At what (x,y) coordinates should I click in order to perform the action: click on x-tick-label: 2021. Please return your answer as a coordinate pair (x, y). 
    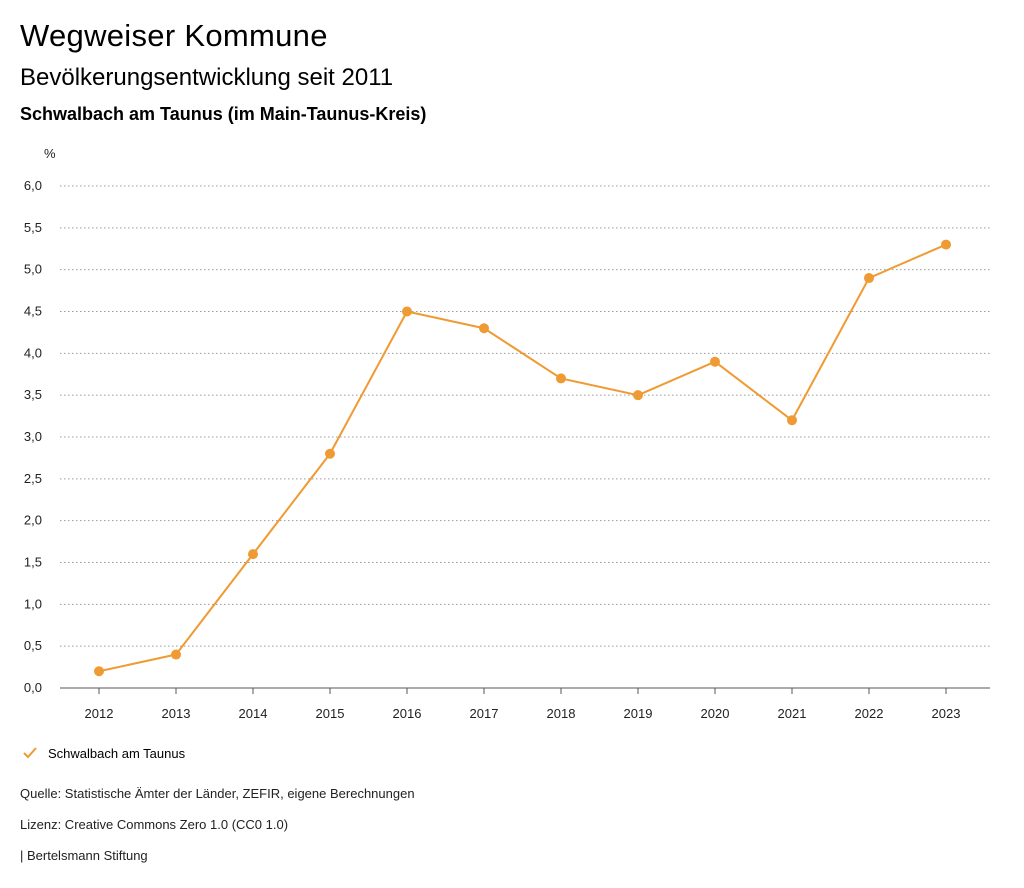
    Looking at the image, I should click on (792, 713).